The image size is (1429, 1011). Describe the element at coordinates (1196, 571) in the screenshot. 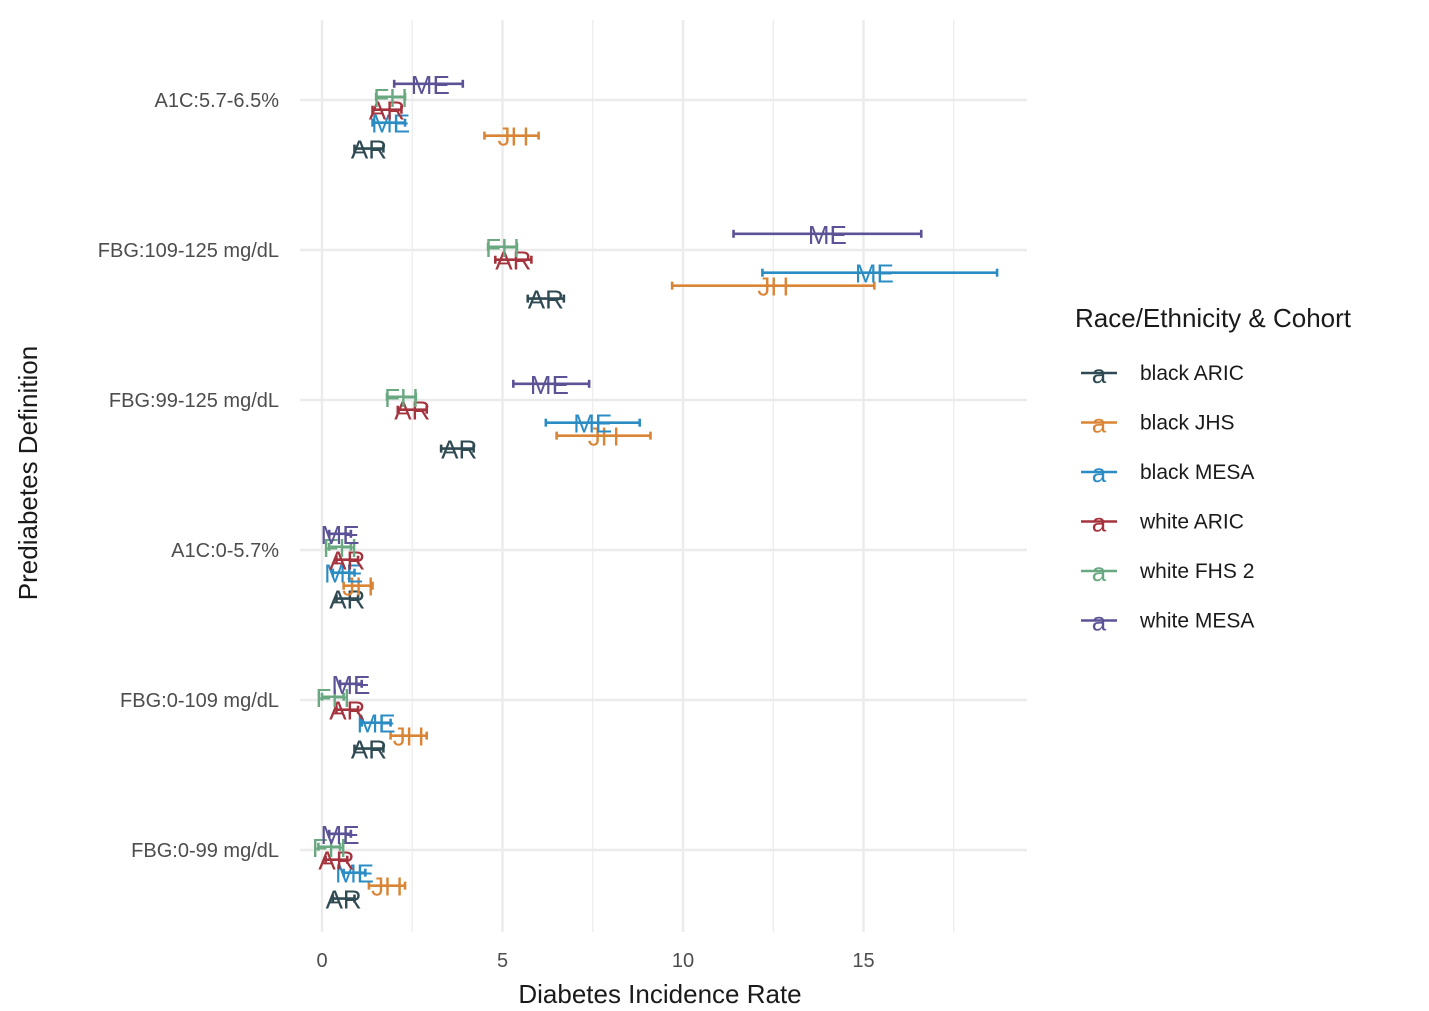

I see `legend-label: white FHS 2` at that location.